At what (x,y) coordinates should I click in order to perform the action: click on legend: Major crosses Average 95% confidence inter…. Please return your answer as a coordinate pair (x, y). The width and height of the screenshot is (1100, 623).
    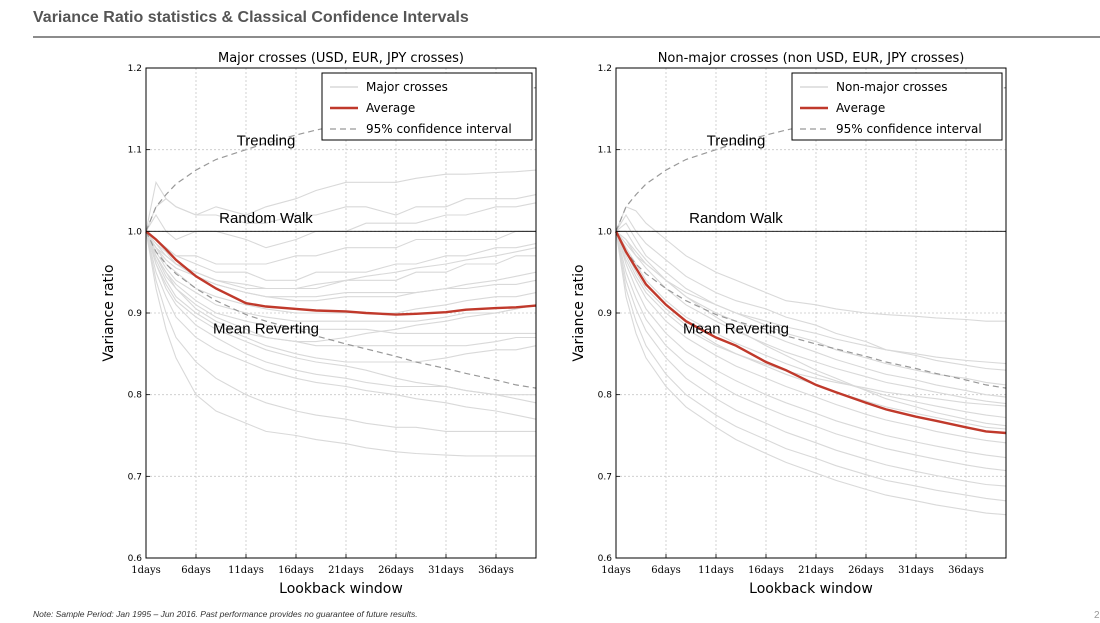
    Looking at the image, I should click on (427, 106).